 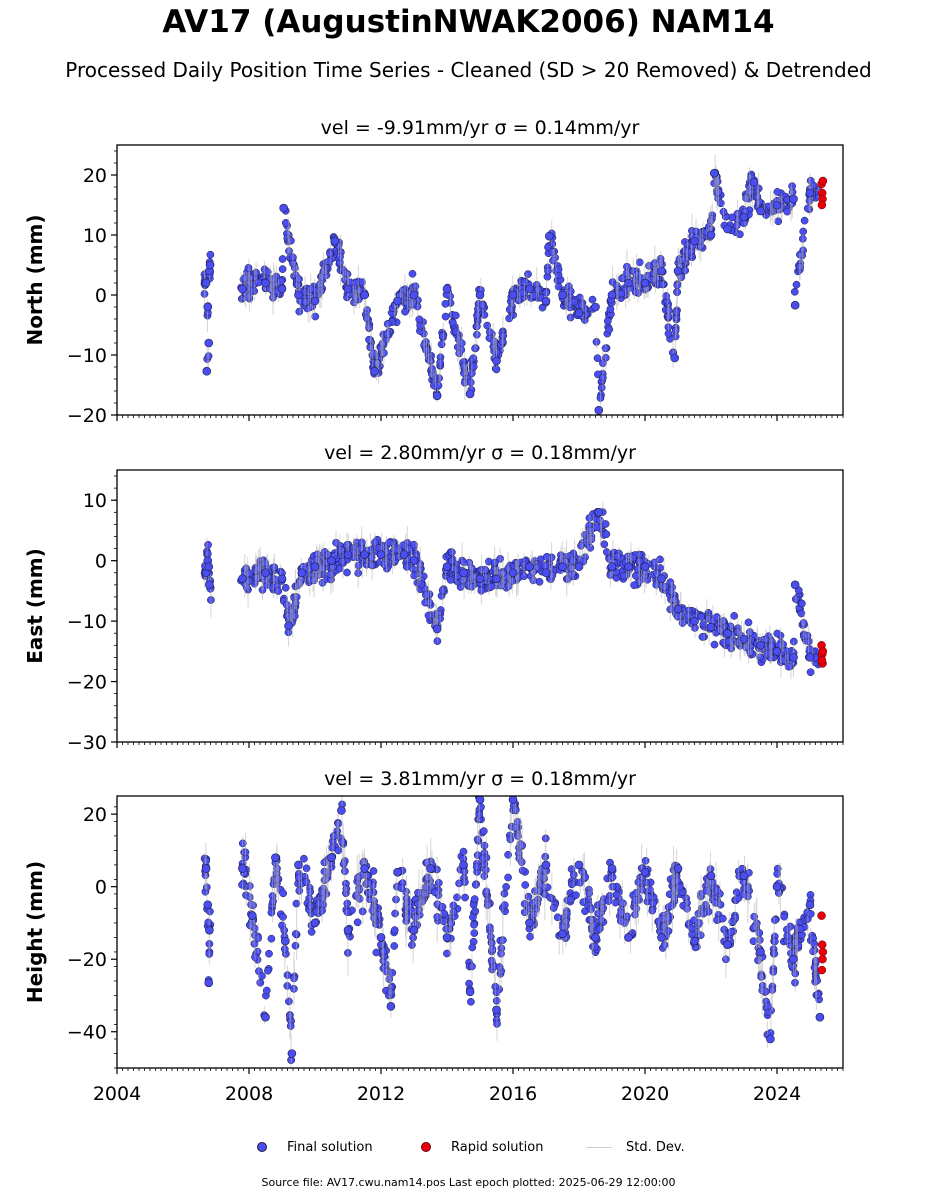 I want to click on y-axis-label: East (mm), so click(x=35, y=606).